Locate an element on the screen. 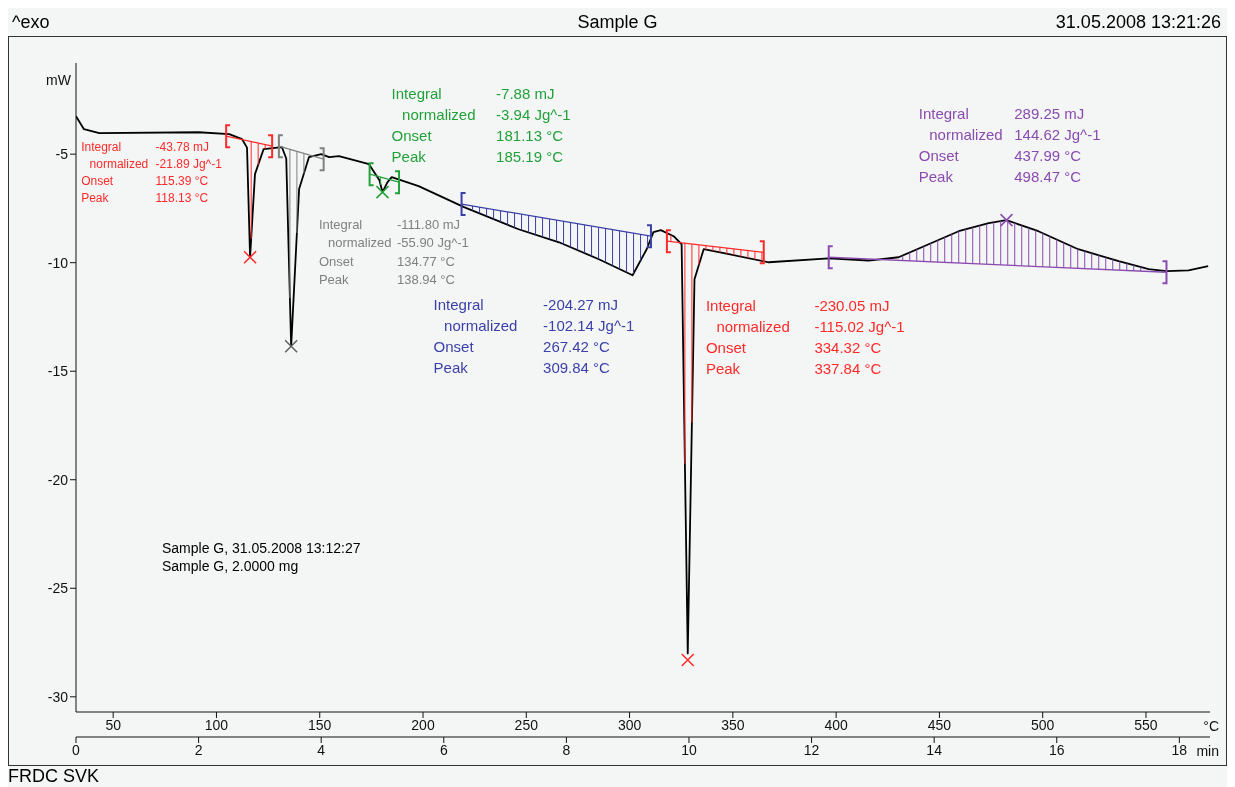 The width and height of the screenshot is (1235, 787). annotation: 185.19 °C is located at coordinates (530, 157).